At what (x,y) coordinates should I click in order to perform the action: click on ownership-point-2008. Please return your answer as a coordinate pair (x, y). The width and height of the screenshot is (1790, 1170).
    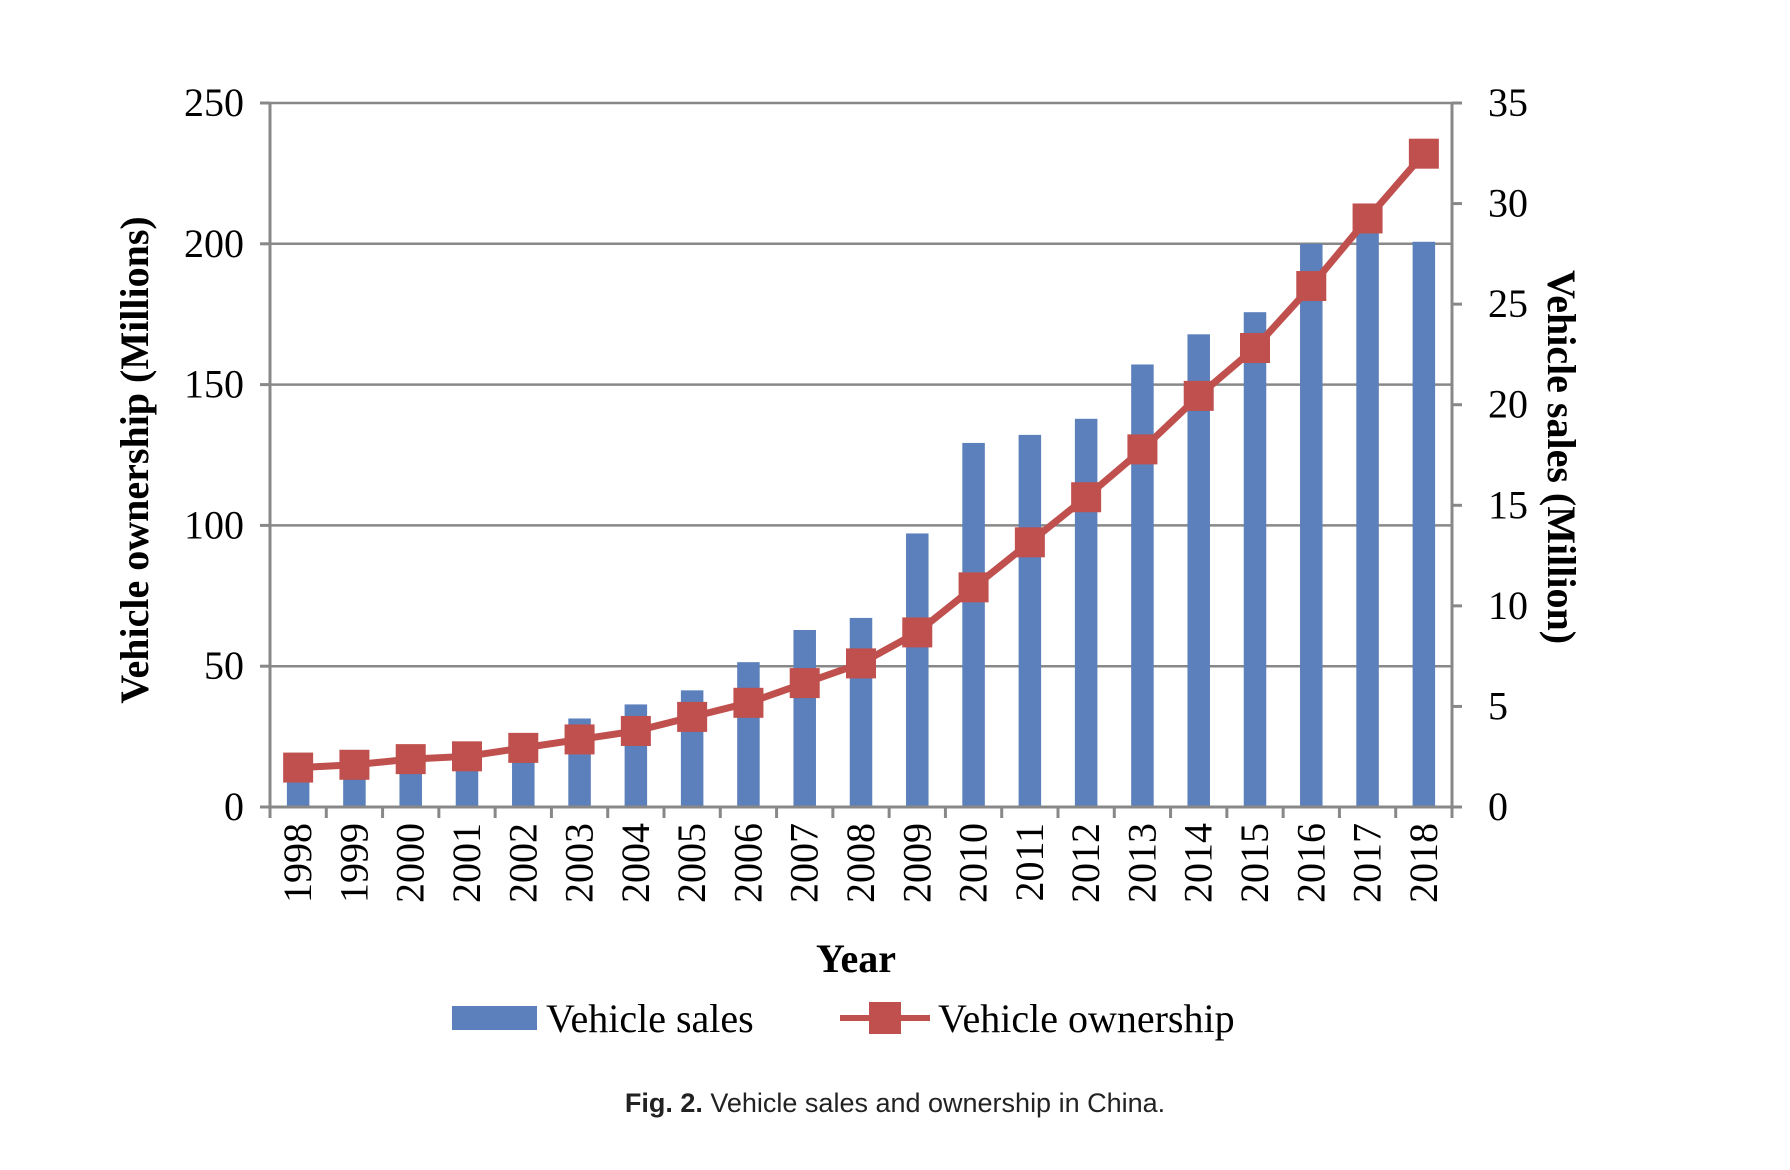
    Looking at the image, I should click on (861, 663).